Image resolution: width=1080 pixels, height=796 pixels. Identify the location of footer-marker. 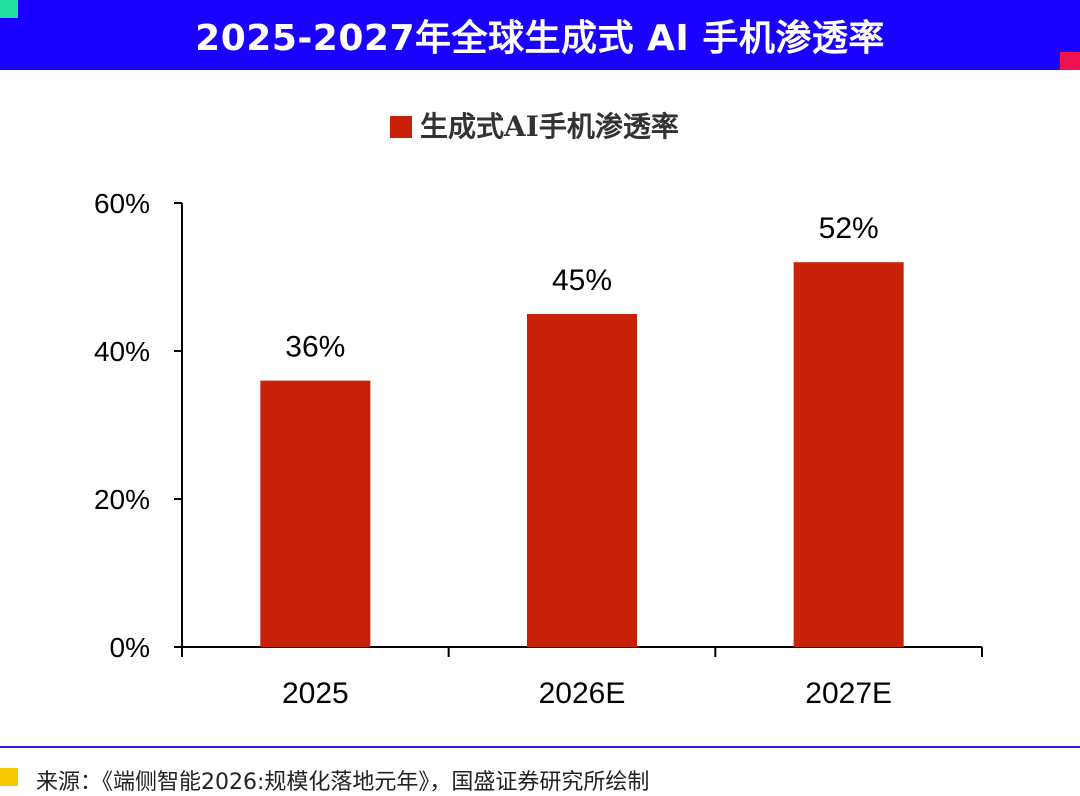
(9, 777).